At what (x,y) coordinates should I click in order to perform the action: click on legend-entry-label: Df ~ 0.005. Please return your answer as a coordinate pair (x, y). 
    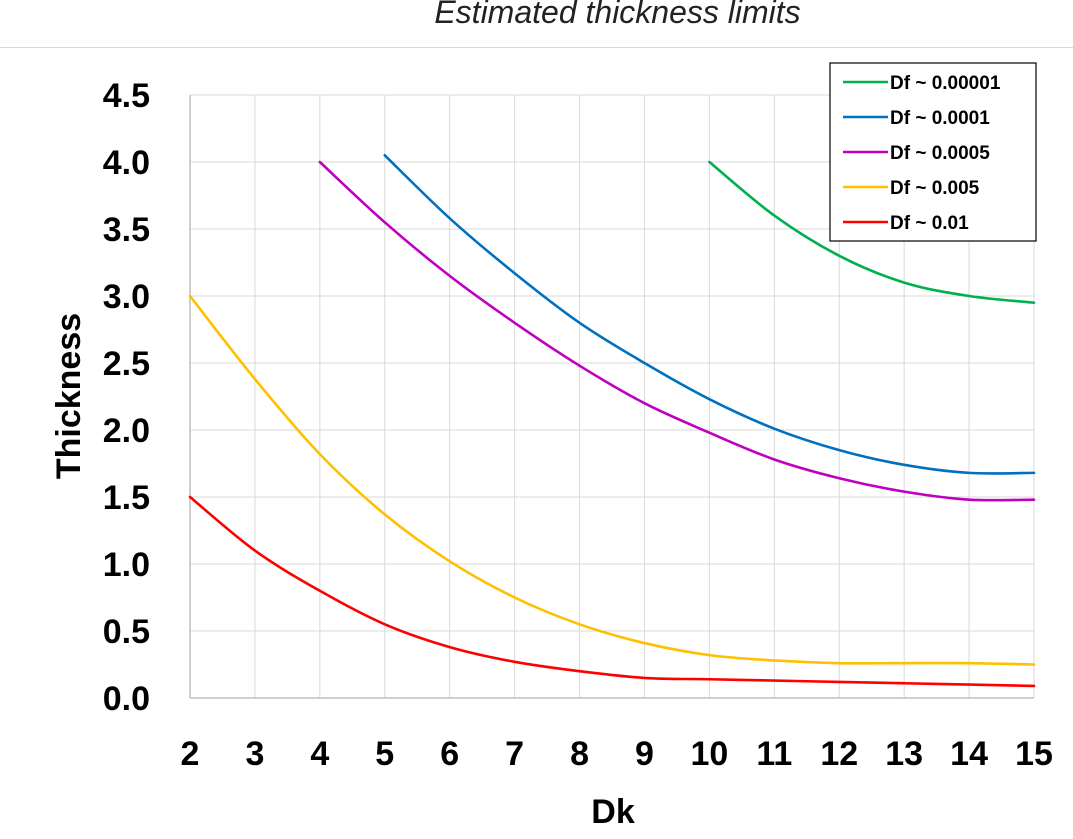
    Looking at the image, I should click on (935, 188).